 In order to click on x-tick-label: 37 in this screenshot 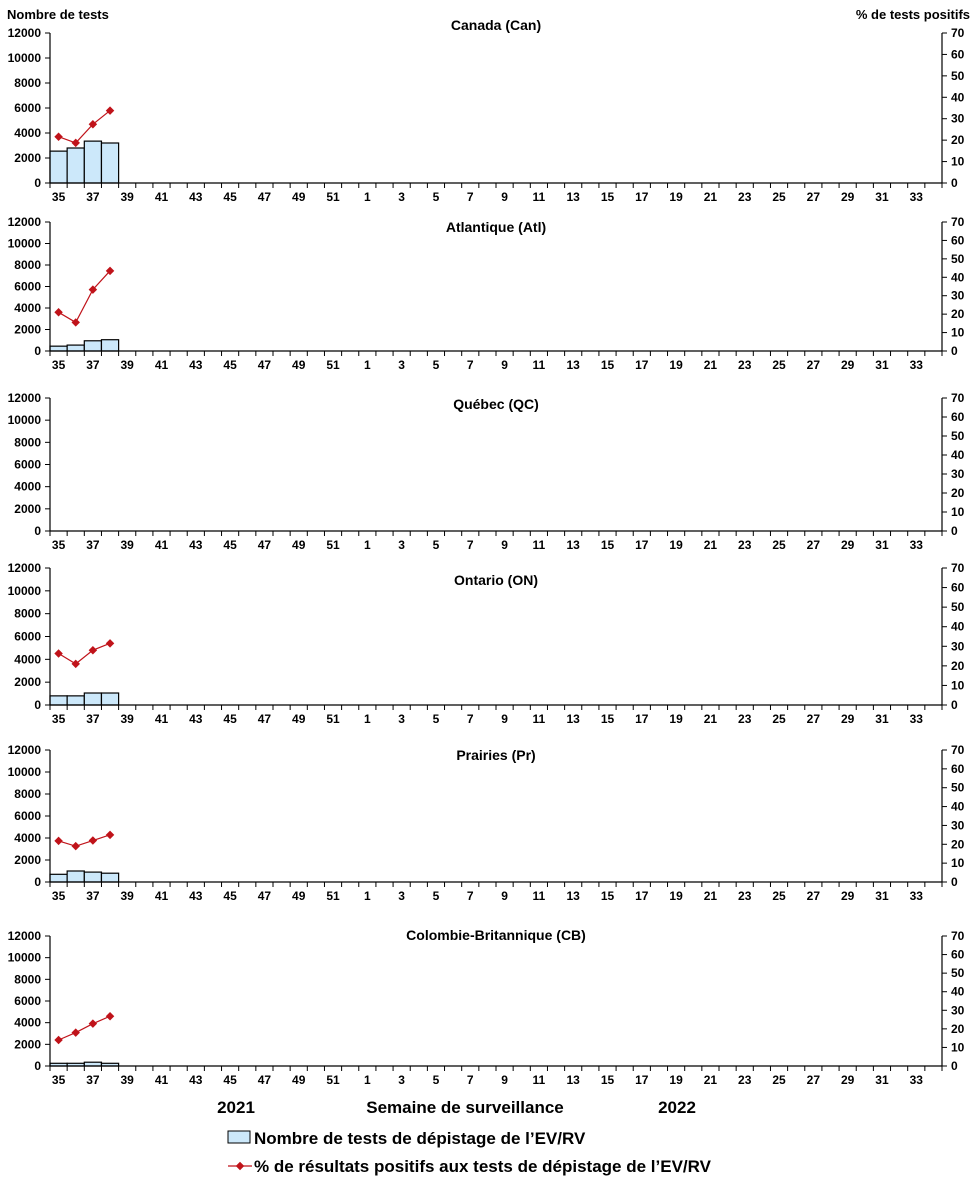, I will do `click(93, 719)`.